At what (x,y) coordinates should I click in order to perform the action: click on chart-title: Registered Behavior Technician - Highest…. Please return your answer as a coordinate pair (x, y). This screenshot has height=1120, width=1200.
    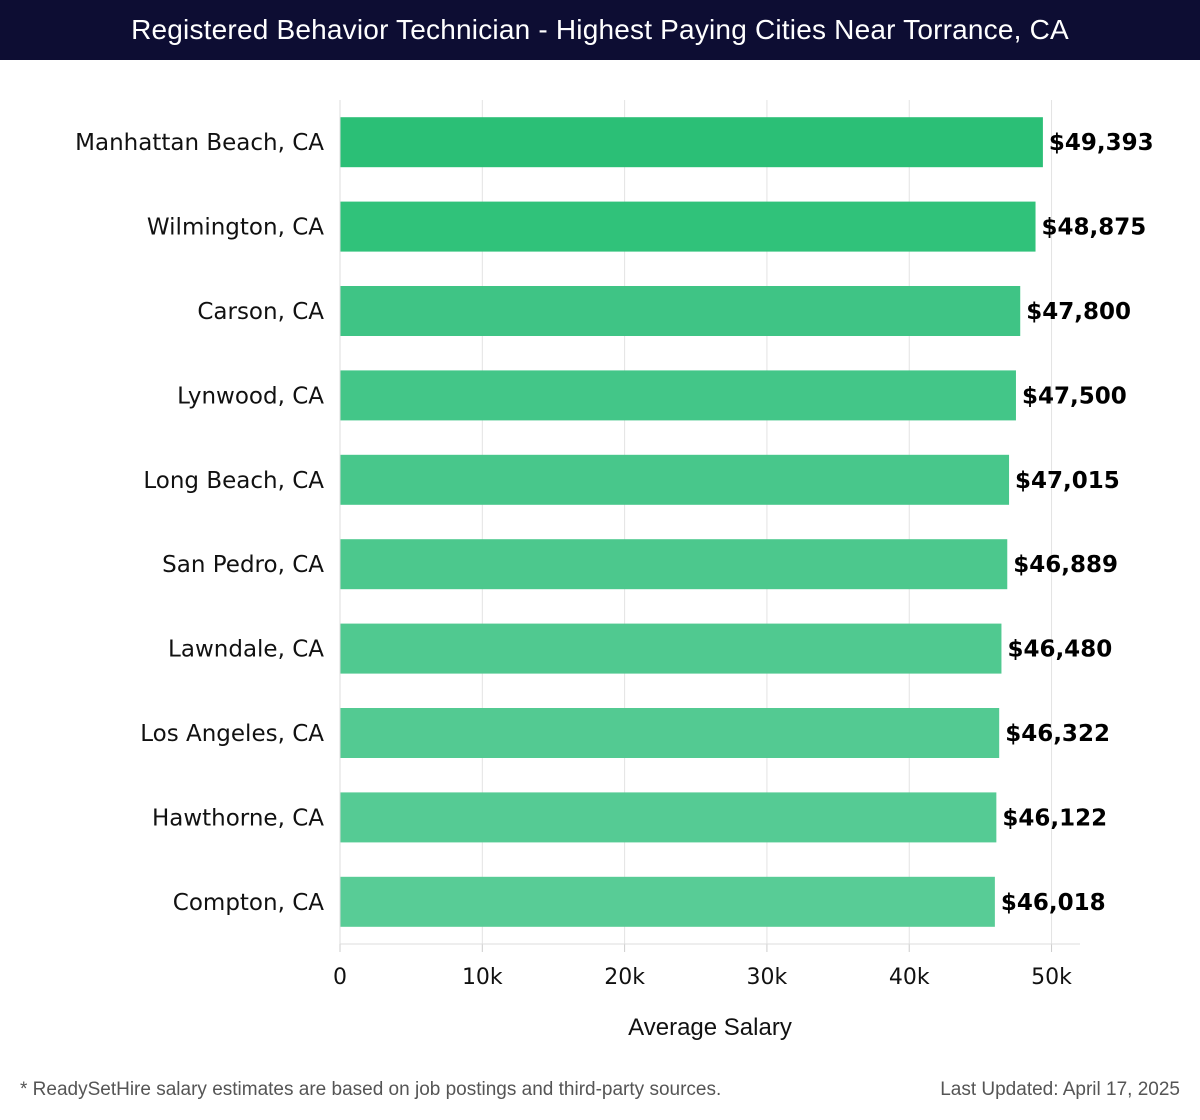
    Looking at the image, I should click on (600, 30).